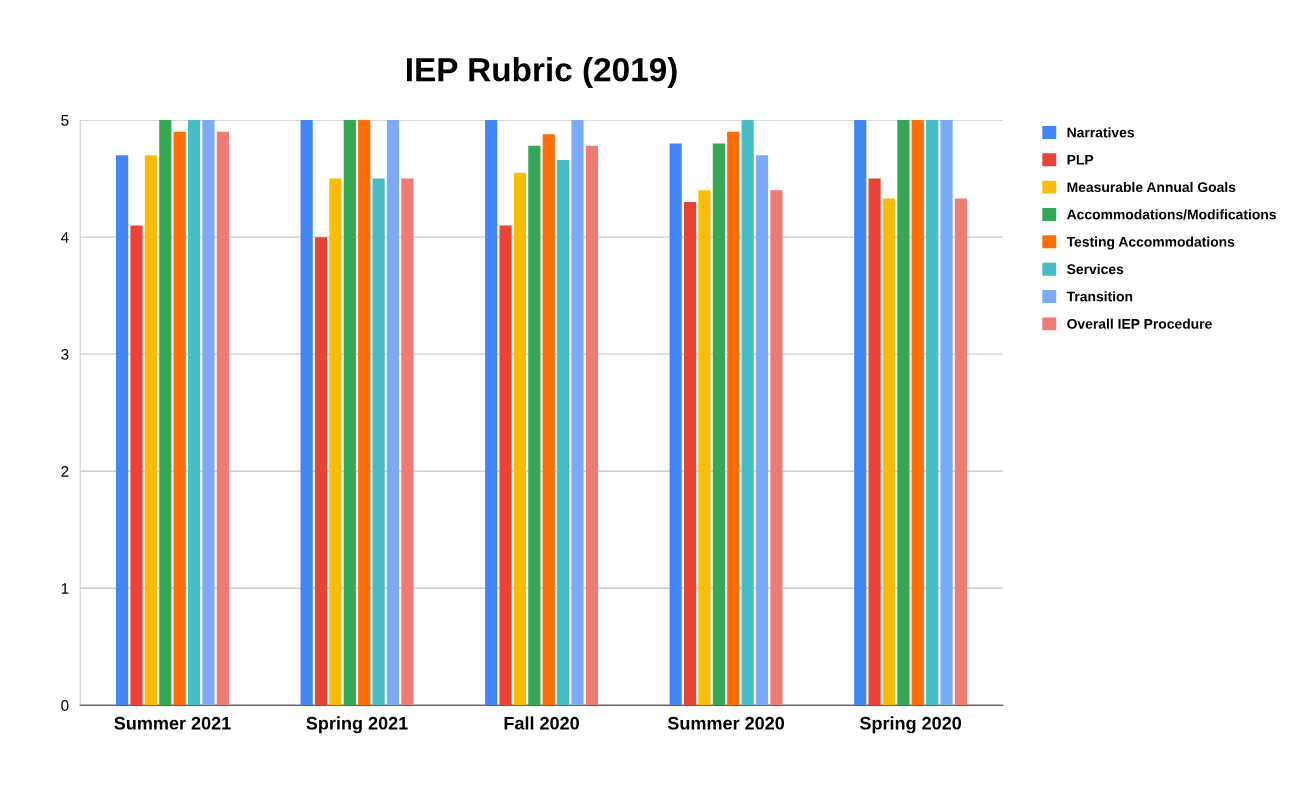 The image size is (1294, 806). I want to click on legend-label: Testing Accommodations, so click(1150, 243).